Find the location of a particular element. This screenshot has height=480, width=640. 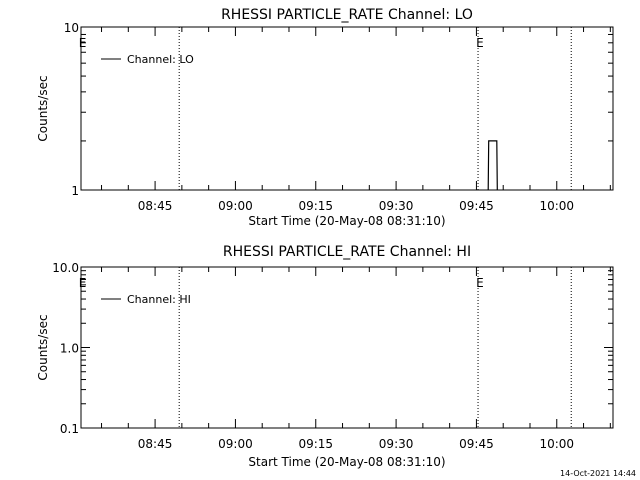

y-tick-label: 10.0 is located at coordinates (65, 268).